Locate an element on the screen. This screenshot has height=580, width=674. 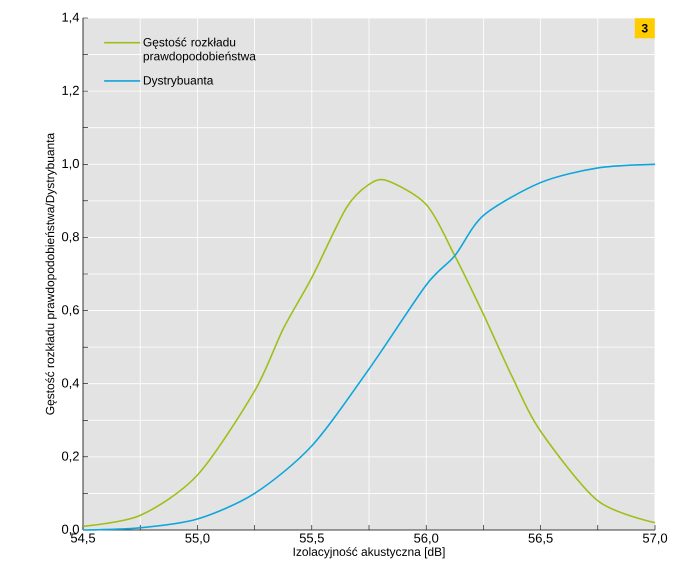
y-tick-label: 0,4 is located at coordinates (71, 384).